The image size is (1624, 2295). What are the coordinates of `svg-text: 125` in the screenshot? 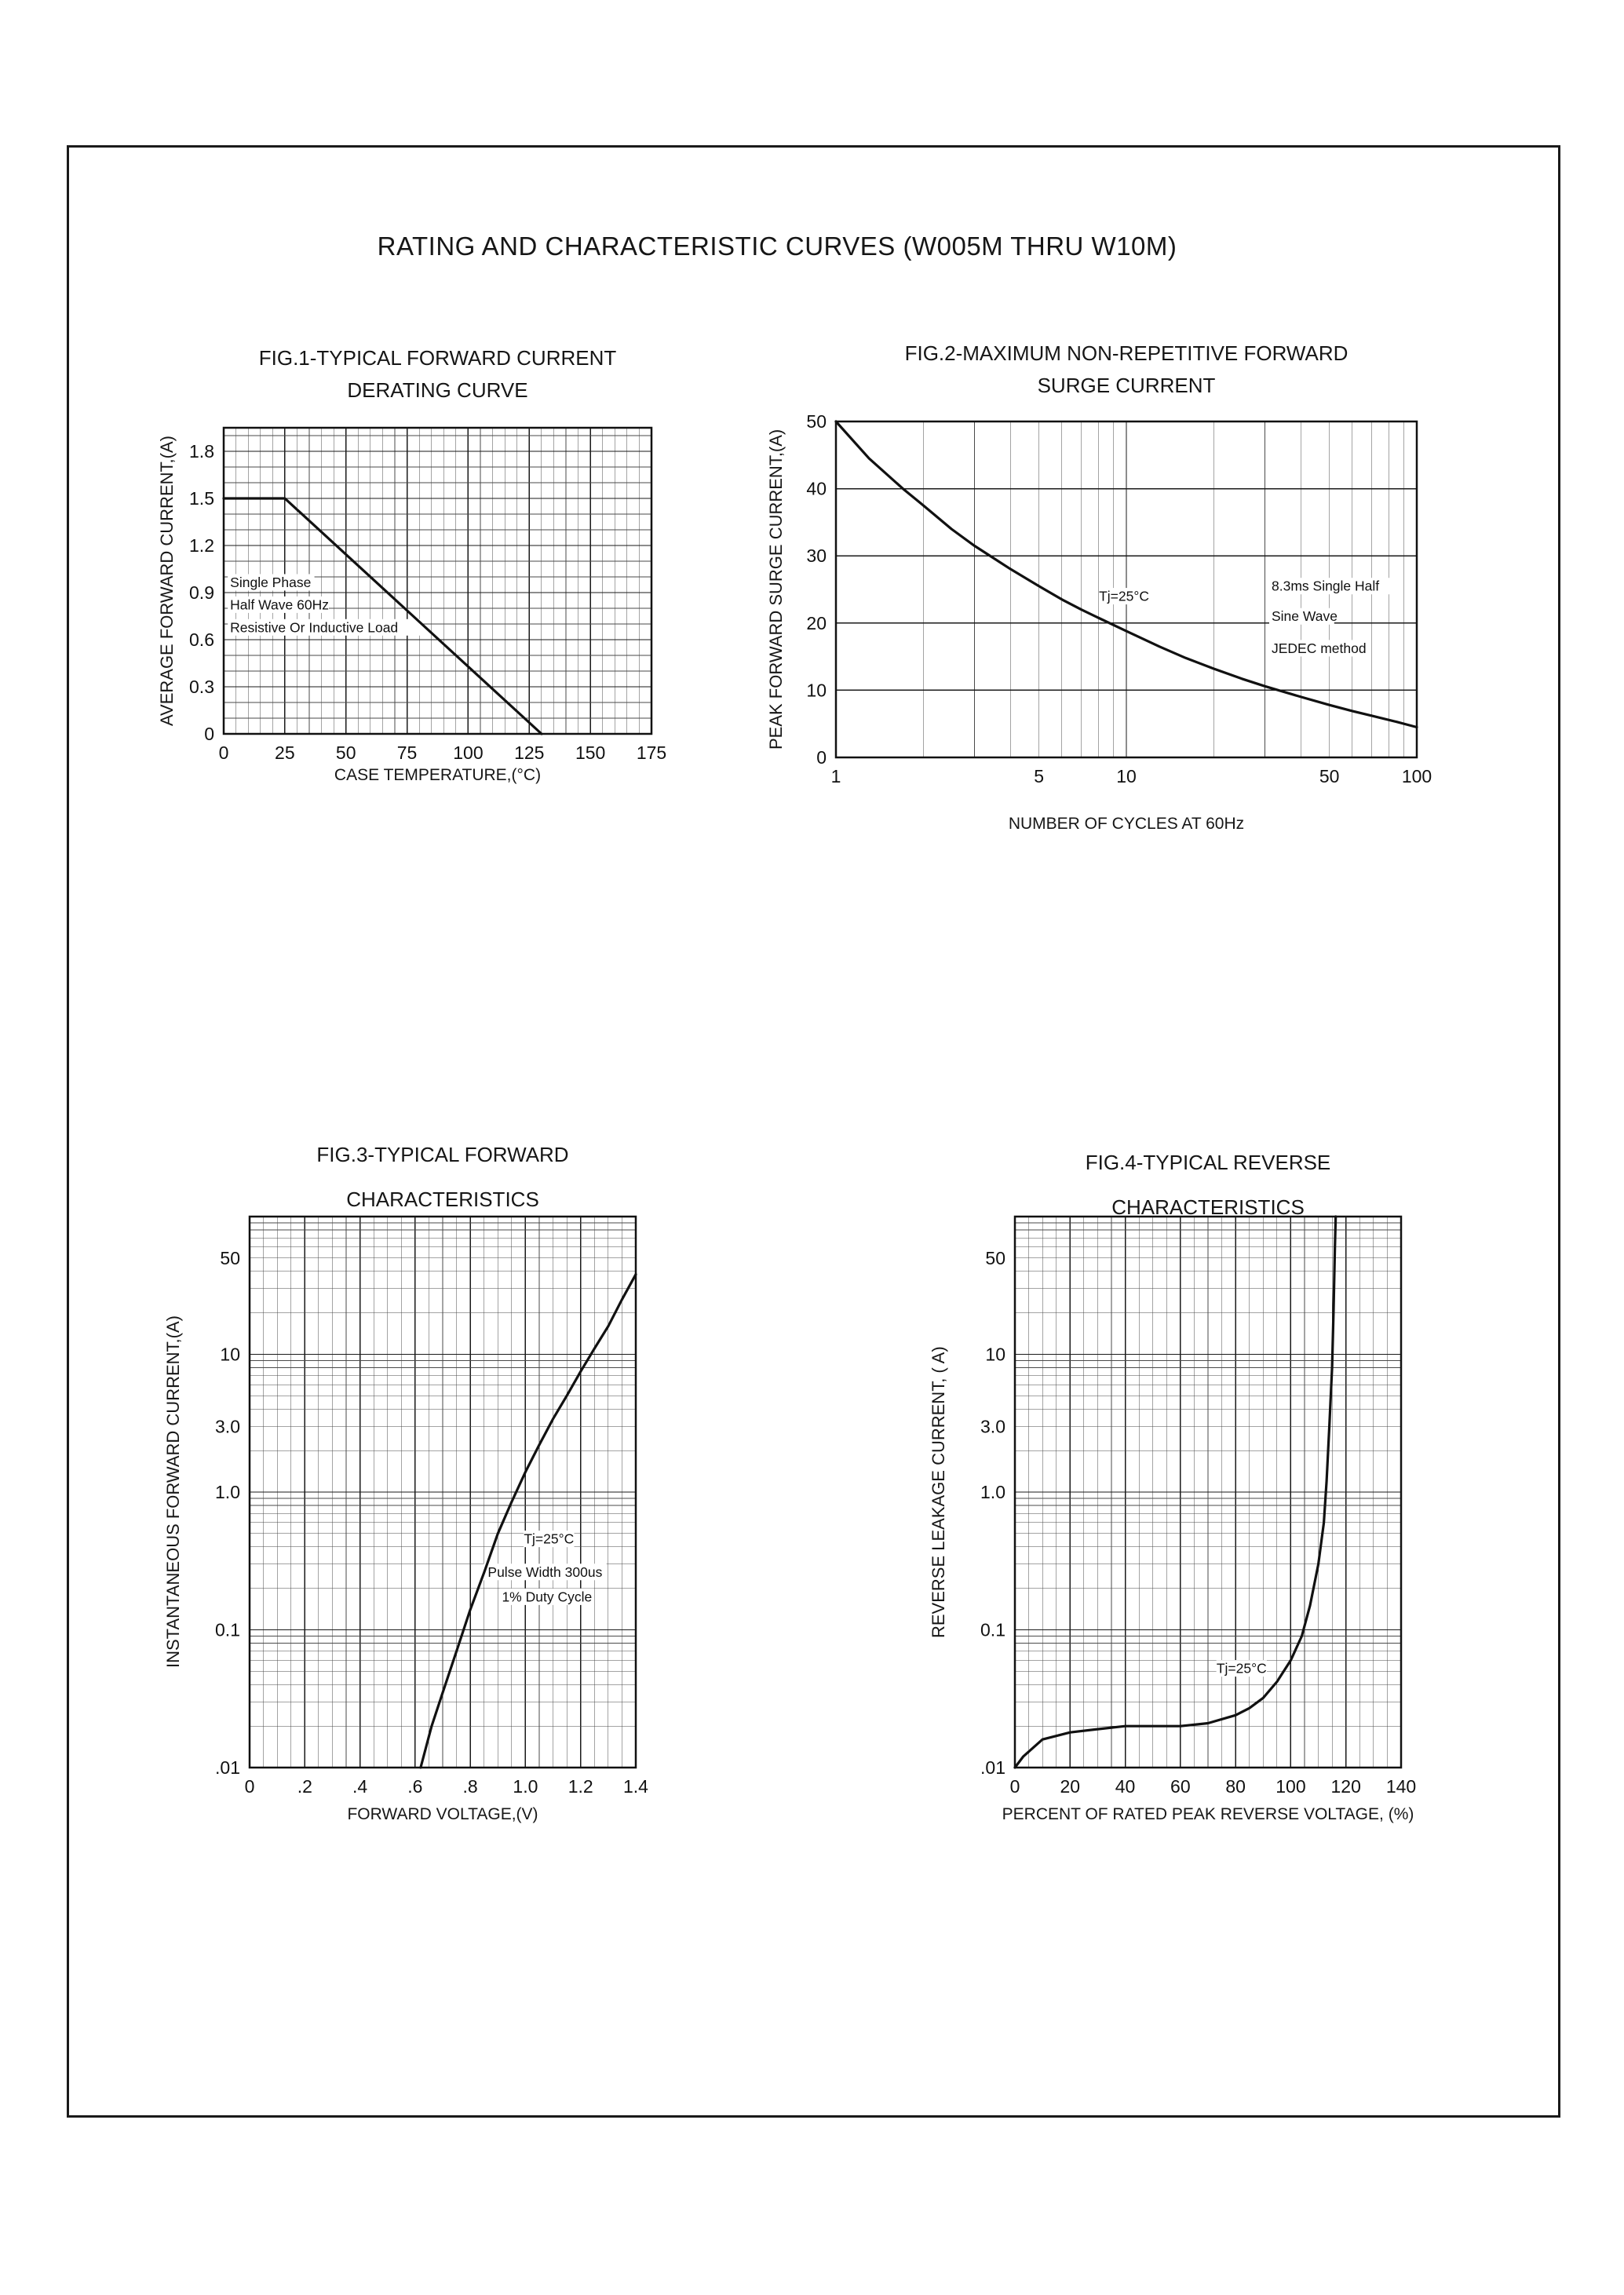 It's located at (529, 752).